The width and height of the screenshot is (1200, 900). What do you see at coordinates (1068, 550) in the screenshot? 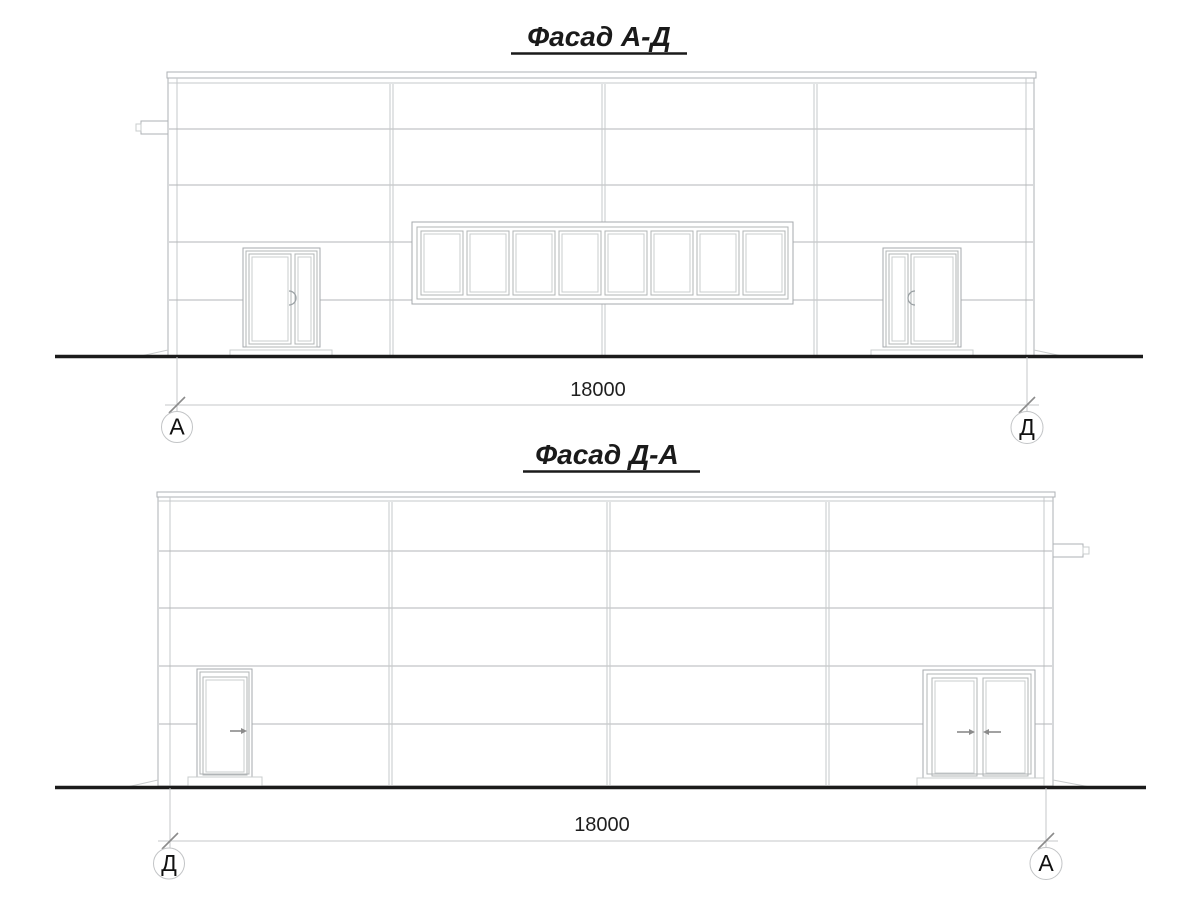
I see `scupper-pipe-right` at bounding box center [1068, 550].